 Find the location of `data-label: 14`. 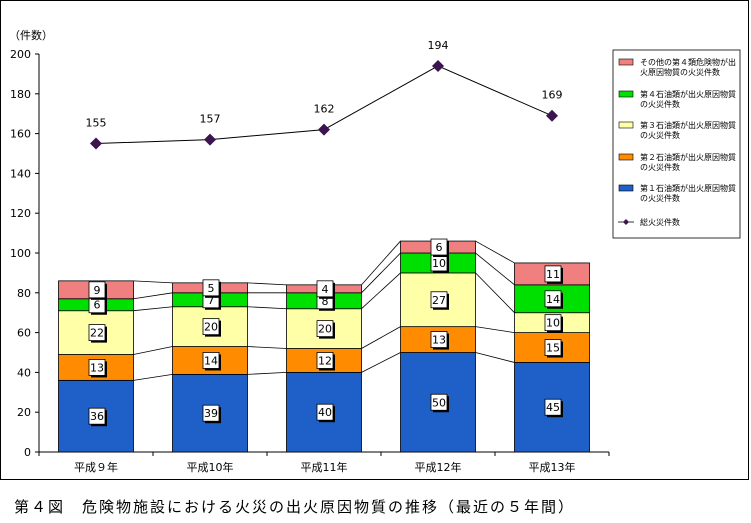

data-label: 14 is located at coordinates (211, 360).